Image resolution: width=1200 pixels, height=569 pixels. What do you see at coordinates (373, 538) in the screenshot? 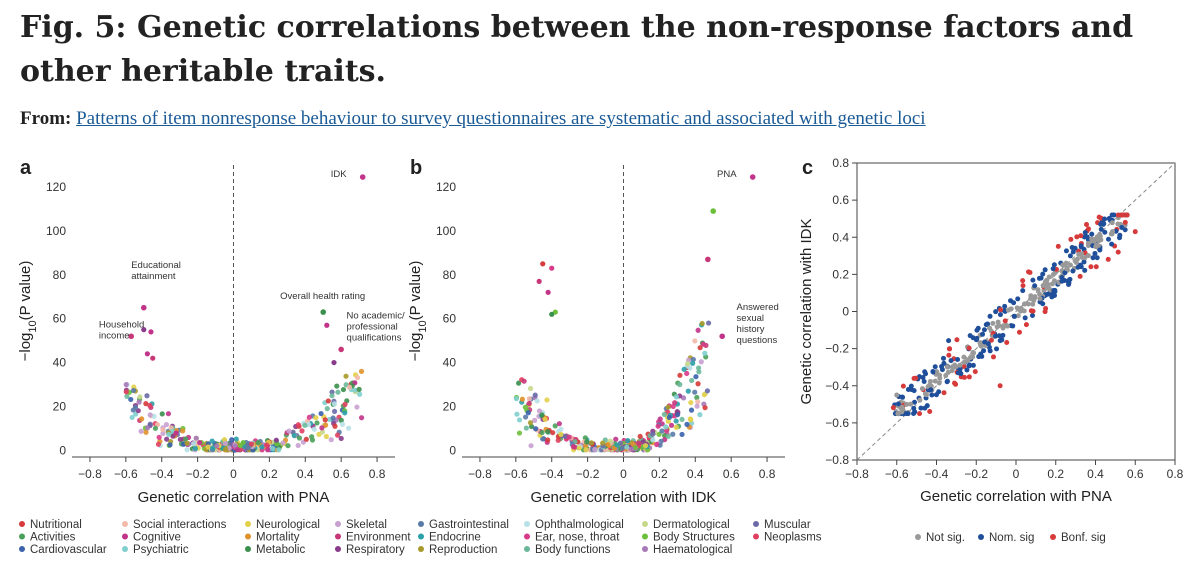
I see `legend-item: Environment` at bounding box center [373, 538].